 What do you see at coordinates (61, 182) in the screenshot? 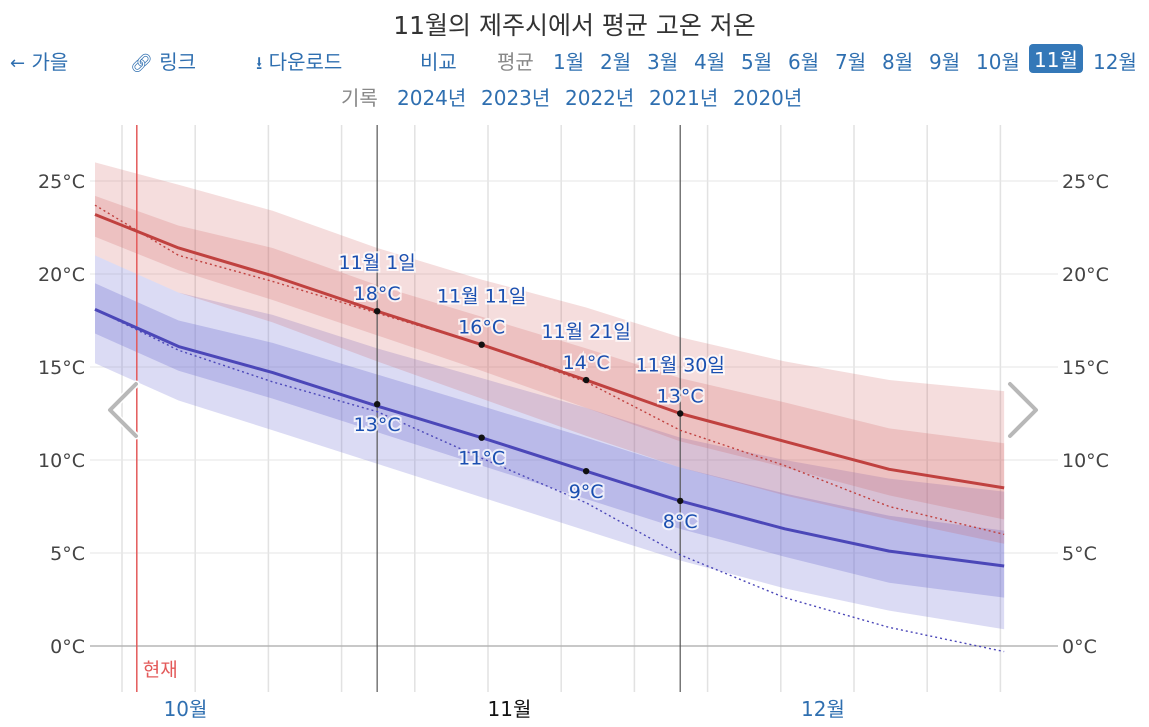
I see `y-tick-label-left: 25°C` at bounding box center [61, 182].